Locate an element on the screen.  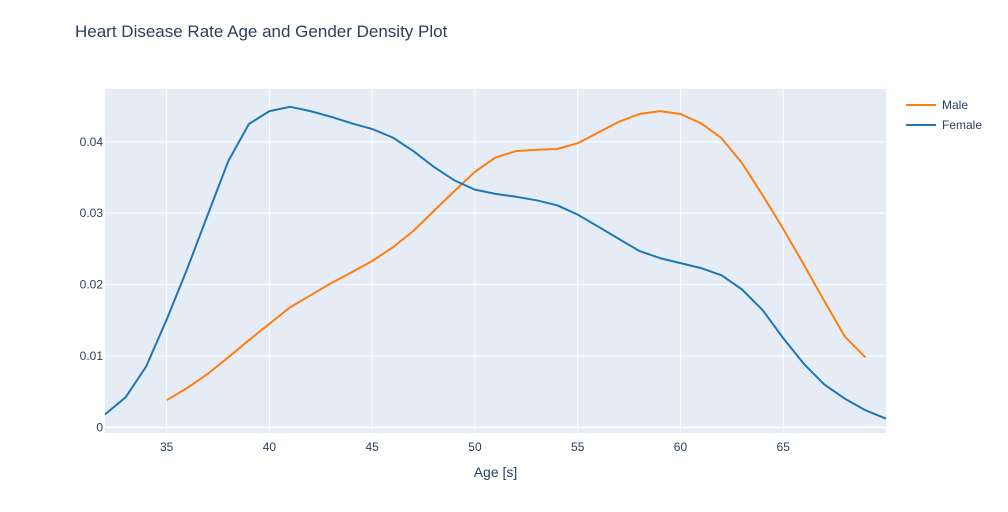
x-tick-label: 65 is located at coordinates (784, 447).